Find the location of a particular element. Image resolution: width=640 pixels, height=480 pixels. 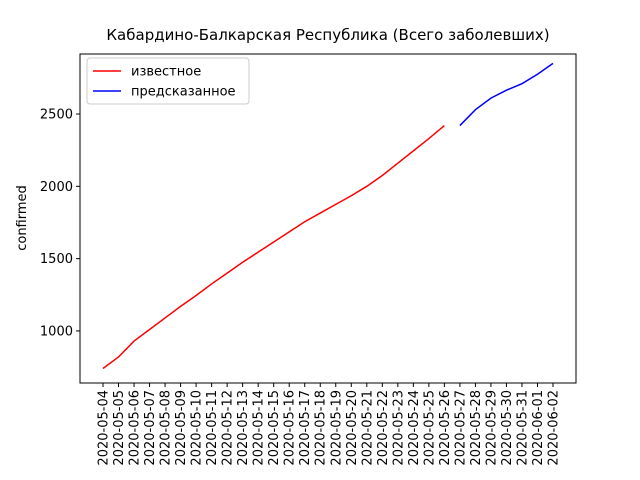

legend-box is located at coordinates (168, 81).